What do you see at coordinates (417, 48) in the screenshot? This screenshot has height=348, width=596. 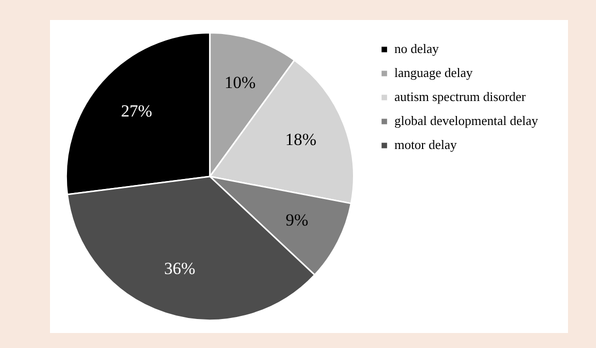 I see `legend-label: no delay` at bounding box center [417, 48].